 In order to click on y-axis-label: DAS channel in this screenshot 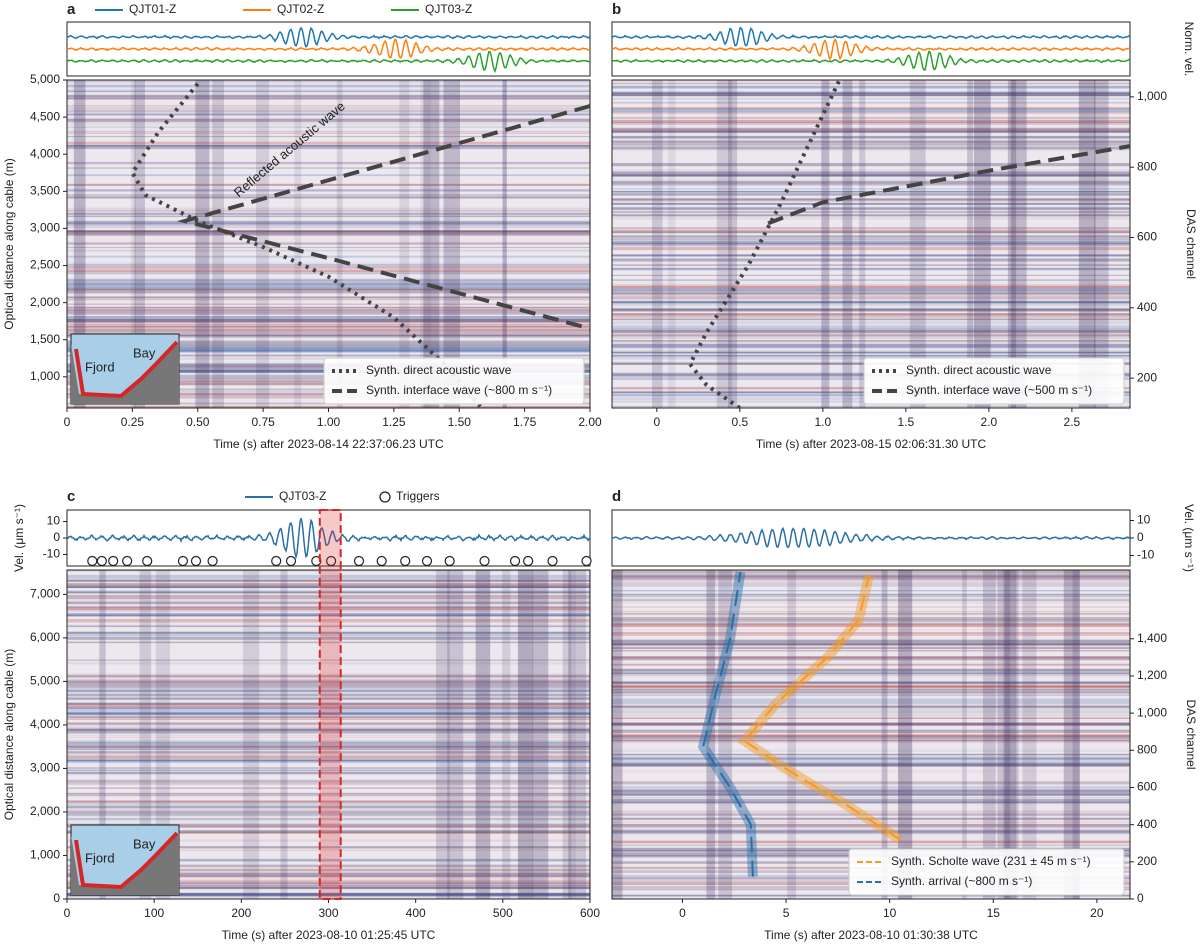, I will do `click(1191, 734)`.